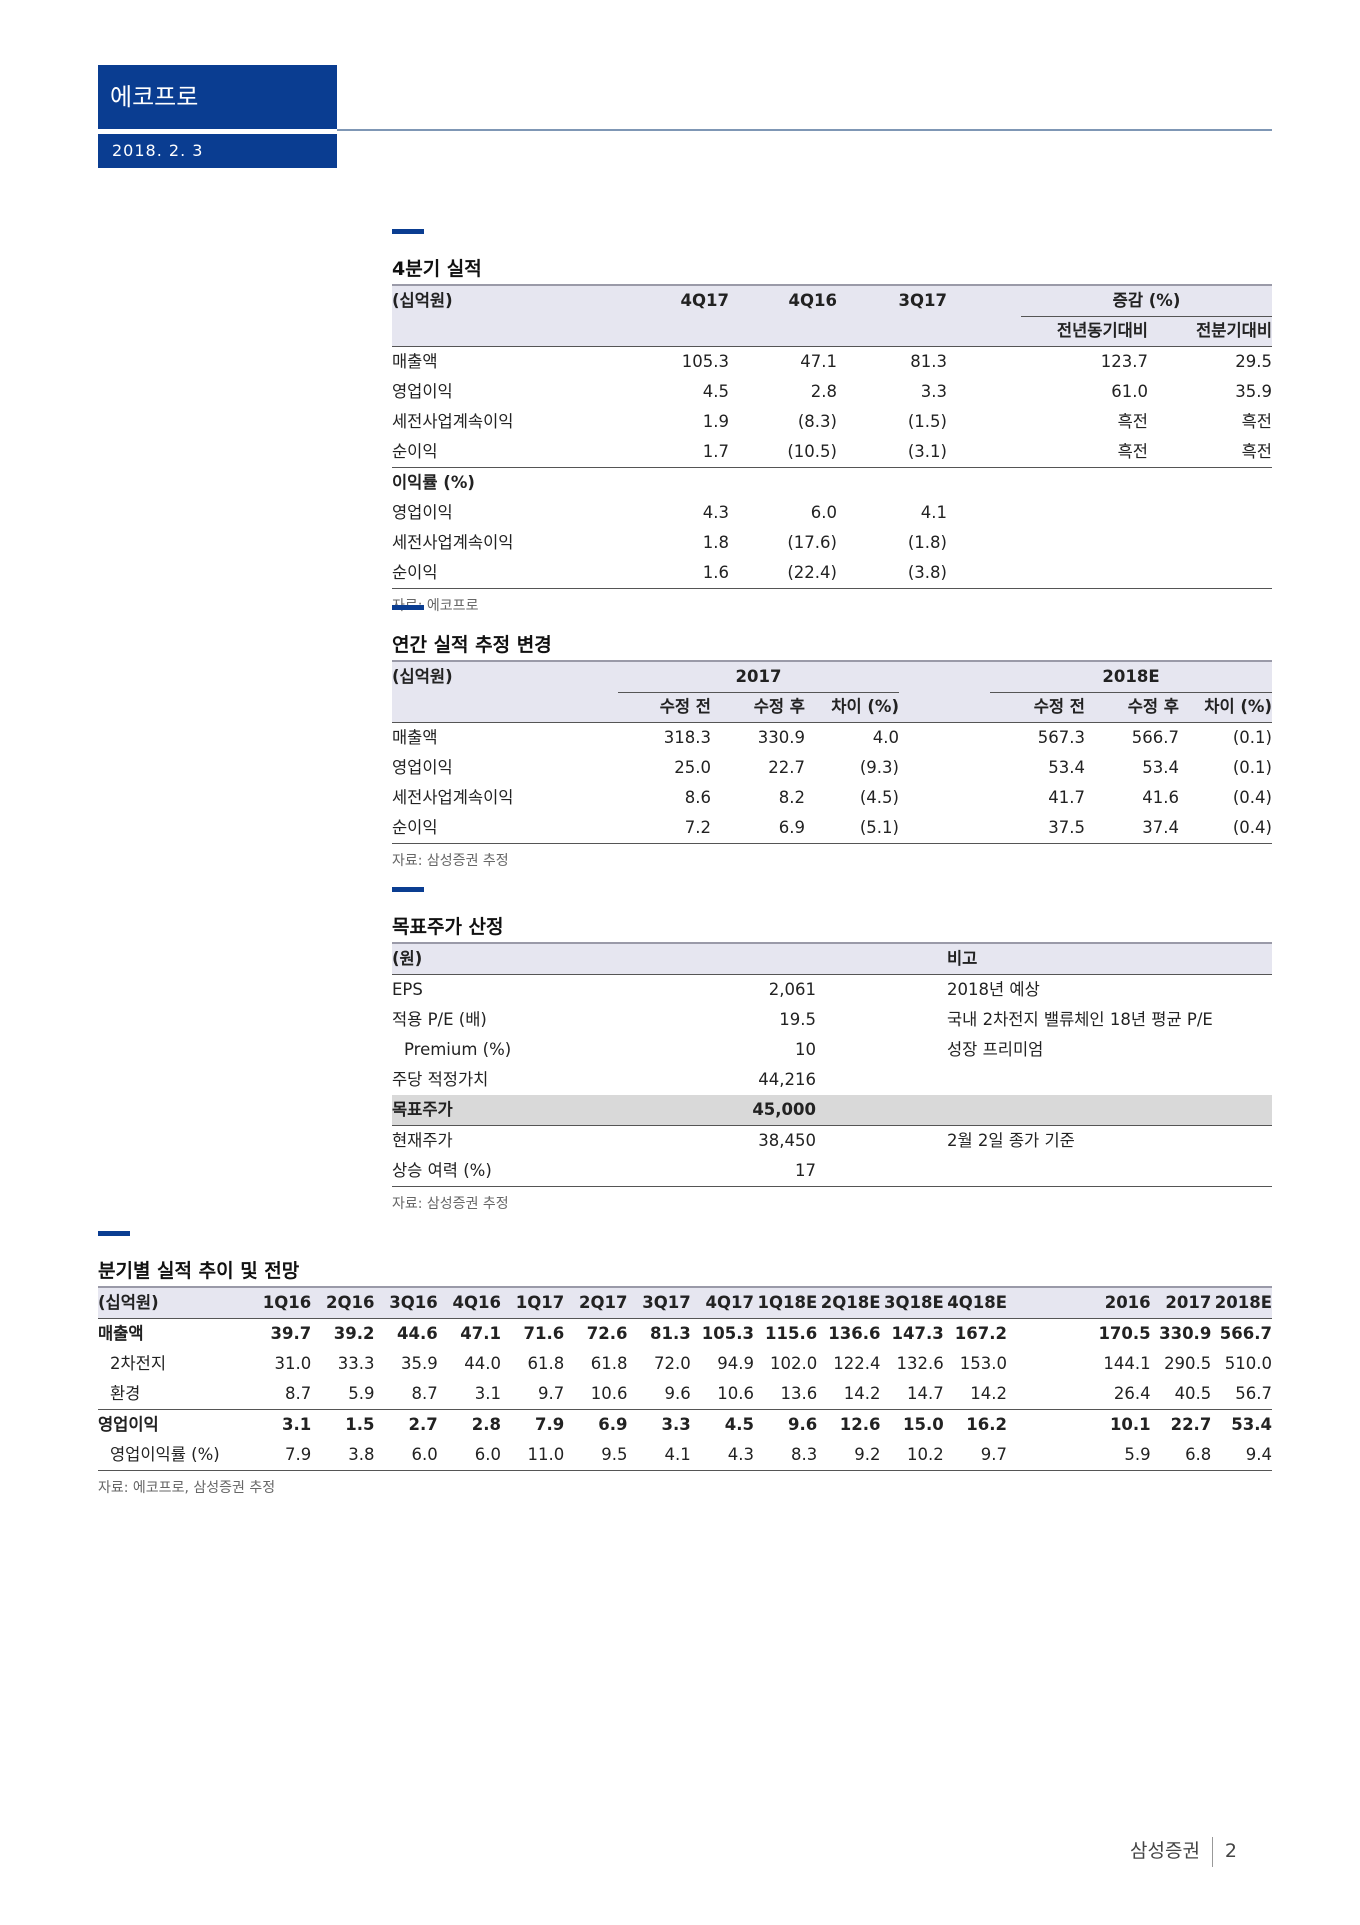 The width and height of the screenshot is (1360, 1925). Describe the element at coordinates (715, 542) in the screenshot. I see `value-cell: 1.8` at that location.